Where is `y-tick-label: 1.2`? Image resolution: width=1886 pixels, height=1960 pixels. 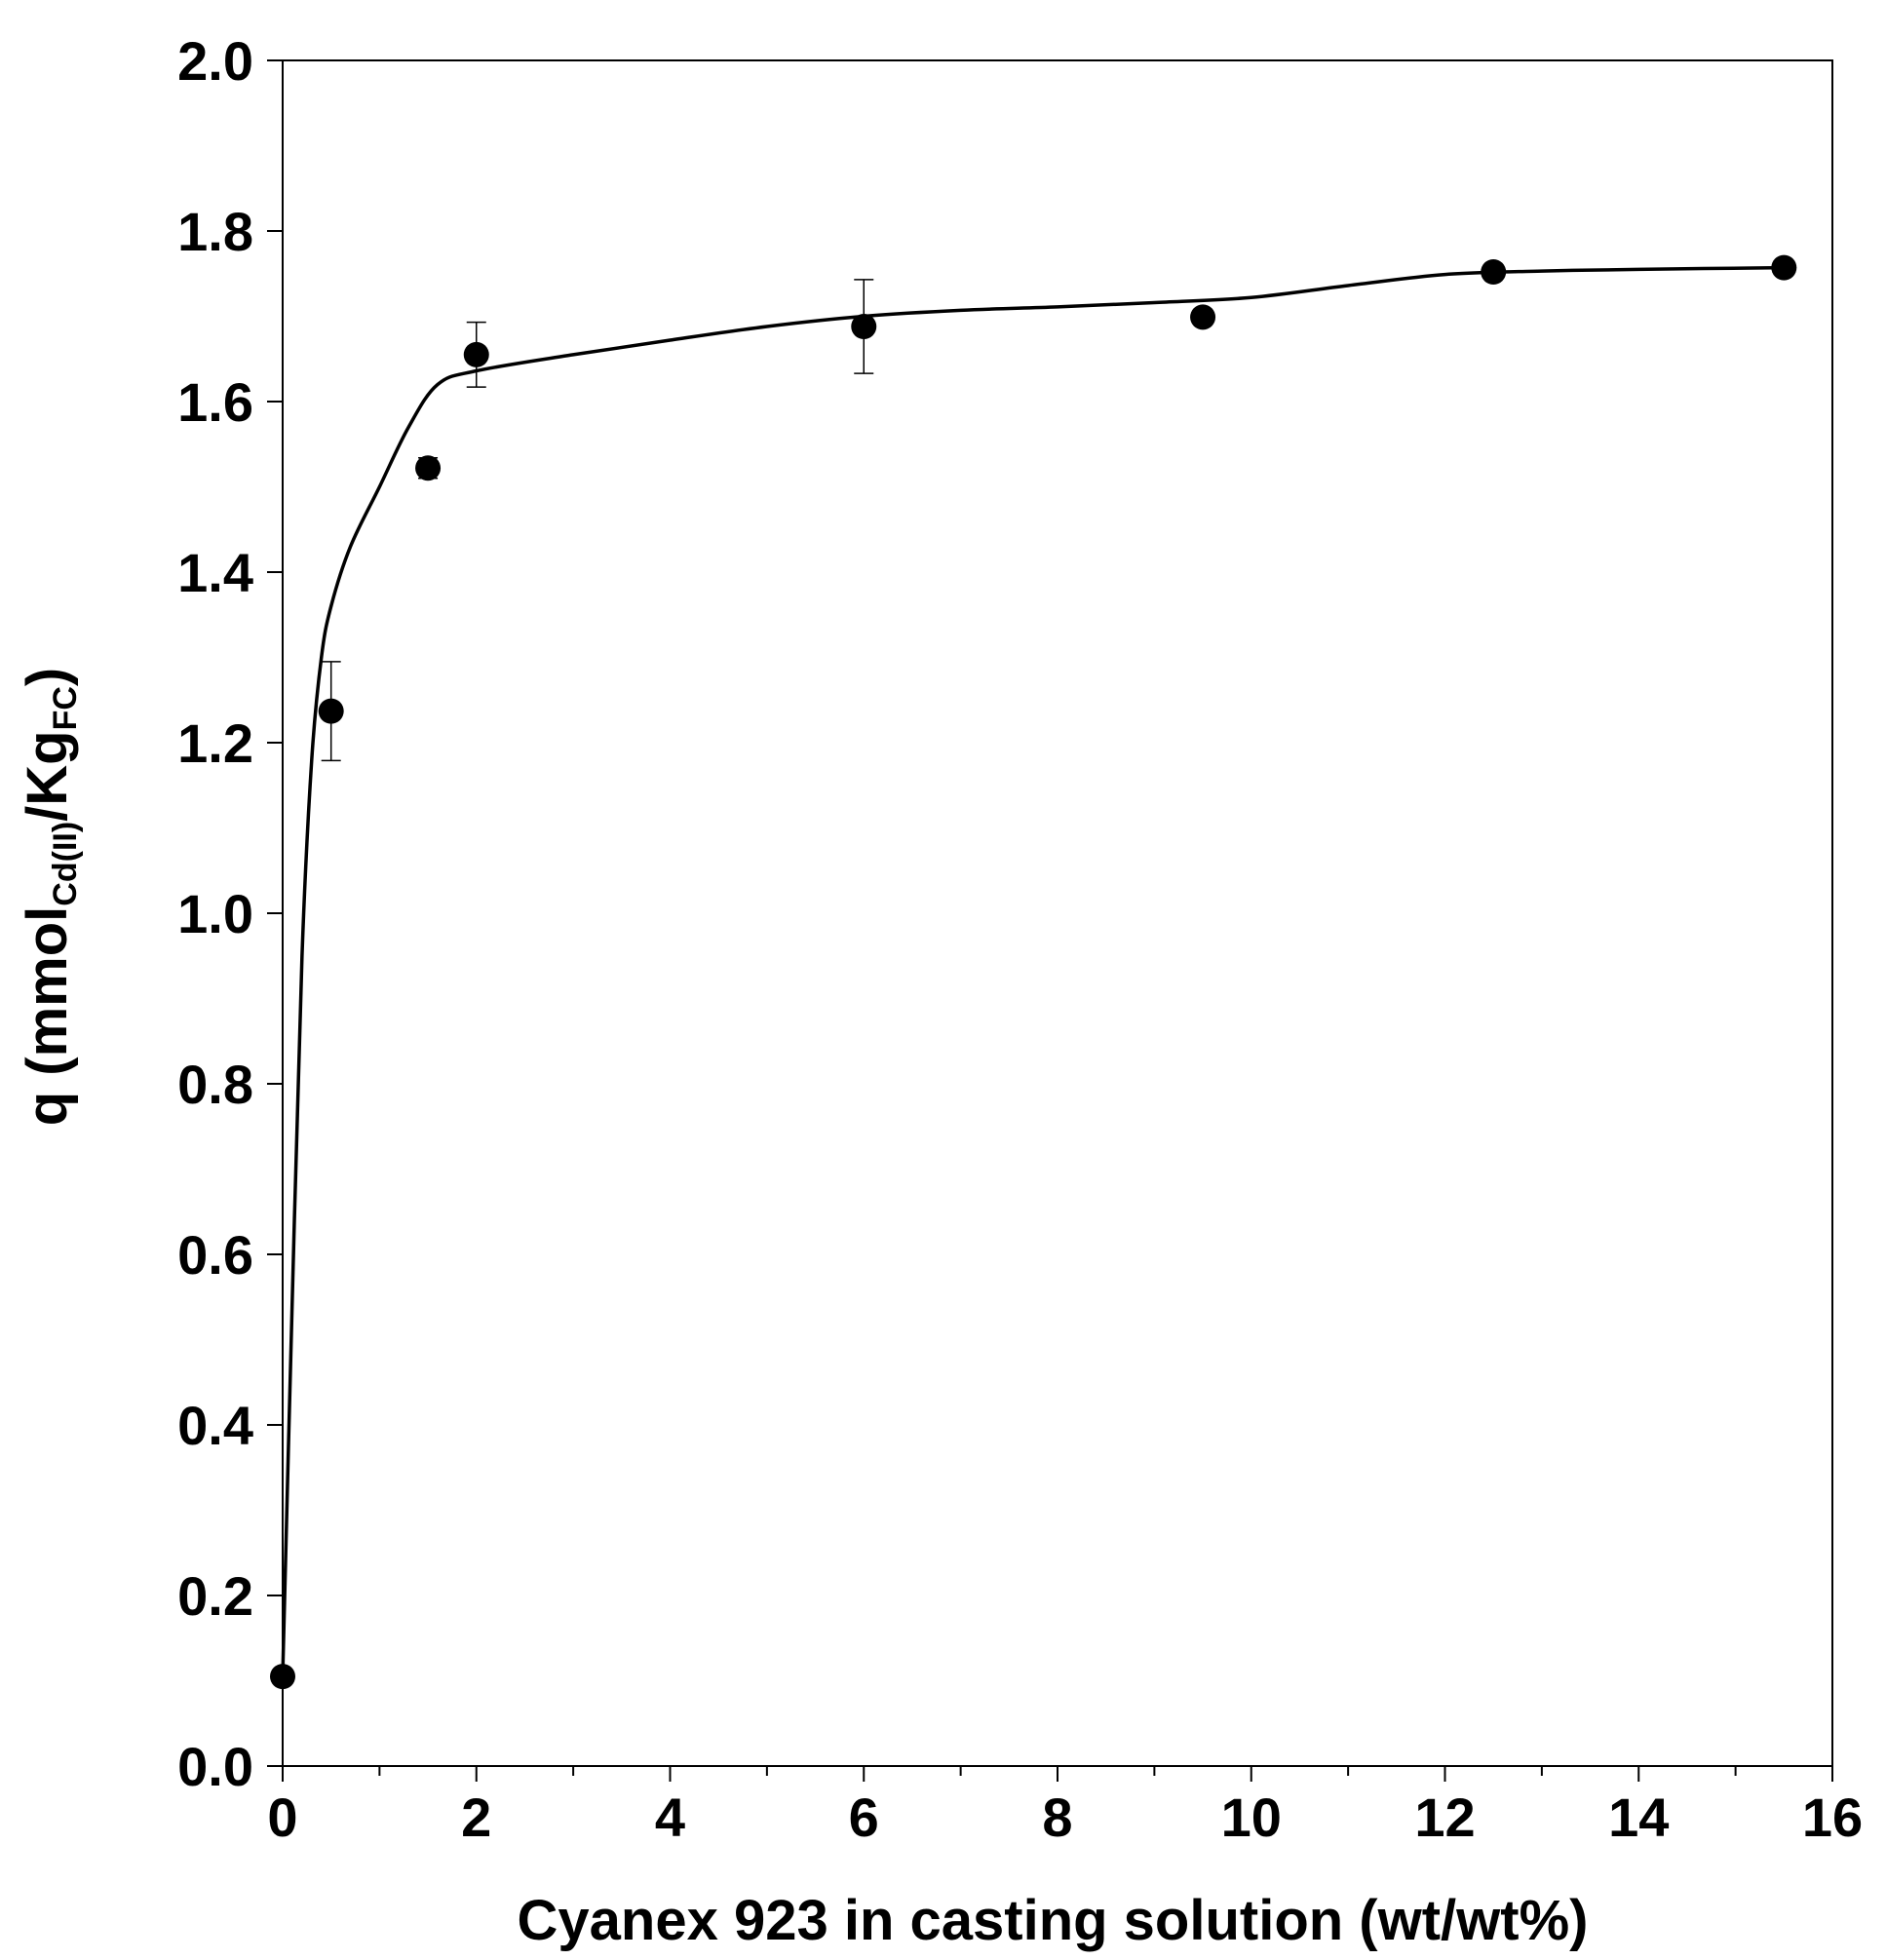 y-tick-label: 1.2 is located at coordinates (215, 743).